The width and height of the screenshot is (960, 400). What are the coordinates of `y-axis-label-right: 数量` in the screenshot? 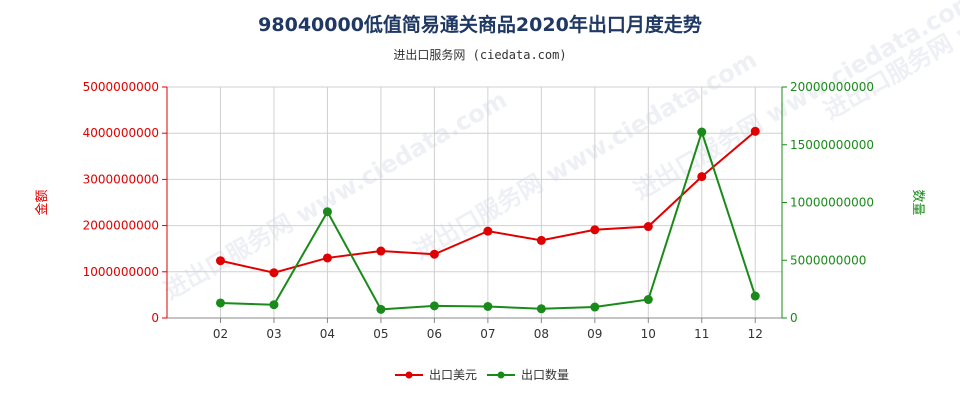 It's located at (917, 202).